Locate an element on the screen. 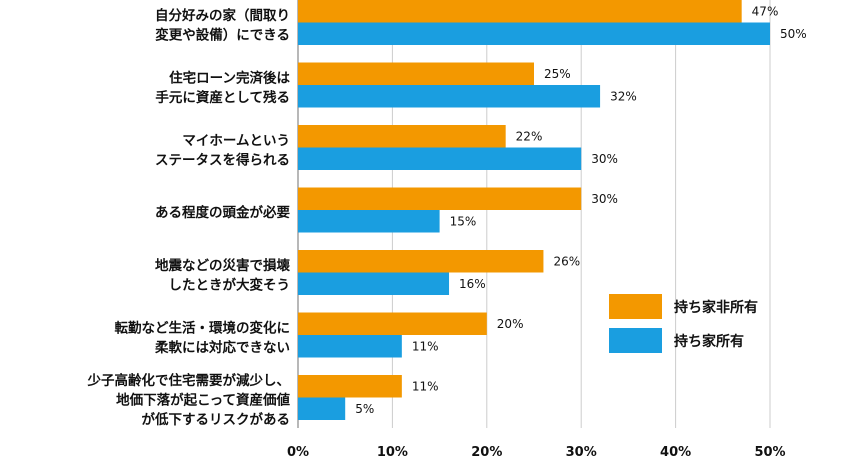 The width and height of the screenshot is (850, 461). x-tick-label: 50% is located at coordinates (769, 452).